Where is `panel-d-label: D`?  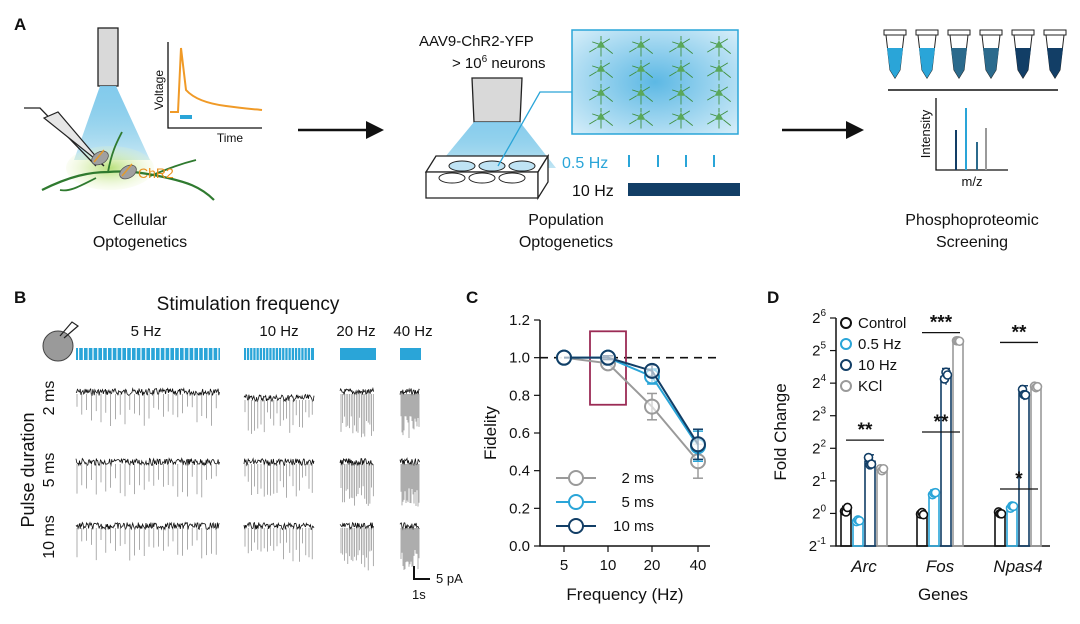
panel-d-label: D is located at coordinates (773, 297).